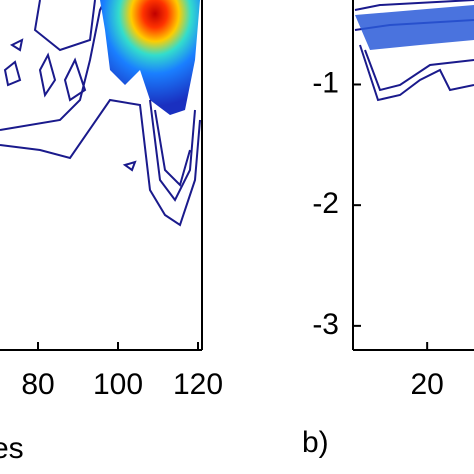 This screenshot has height=474, width=474. I want to click on x-tick-label: 80, so click(37, 384).